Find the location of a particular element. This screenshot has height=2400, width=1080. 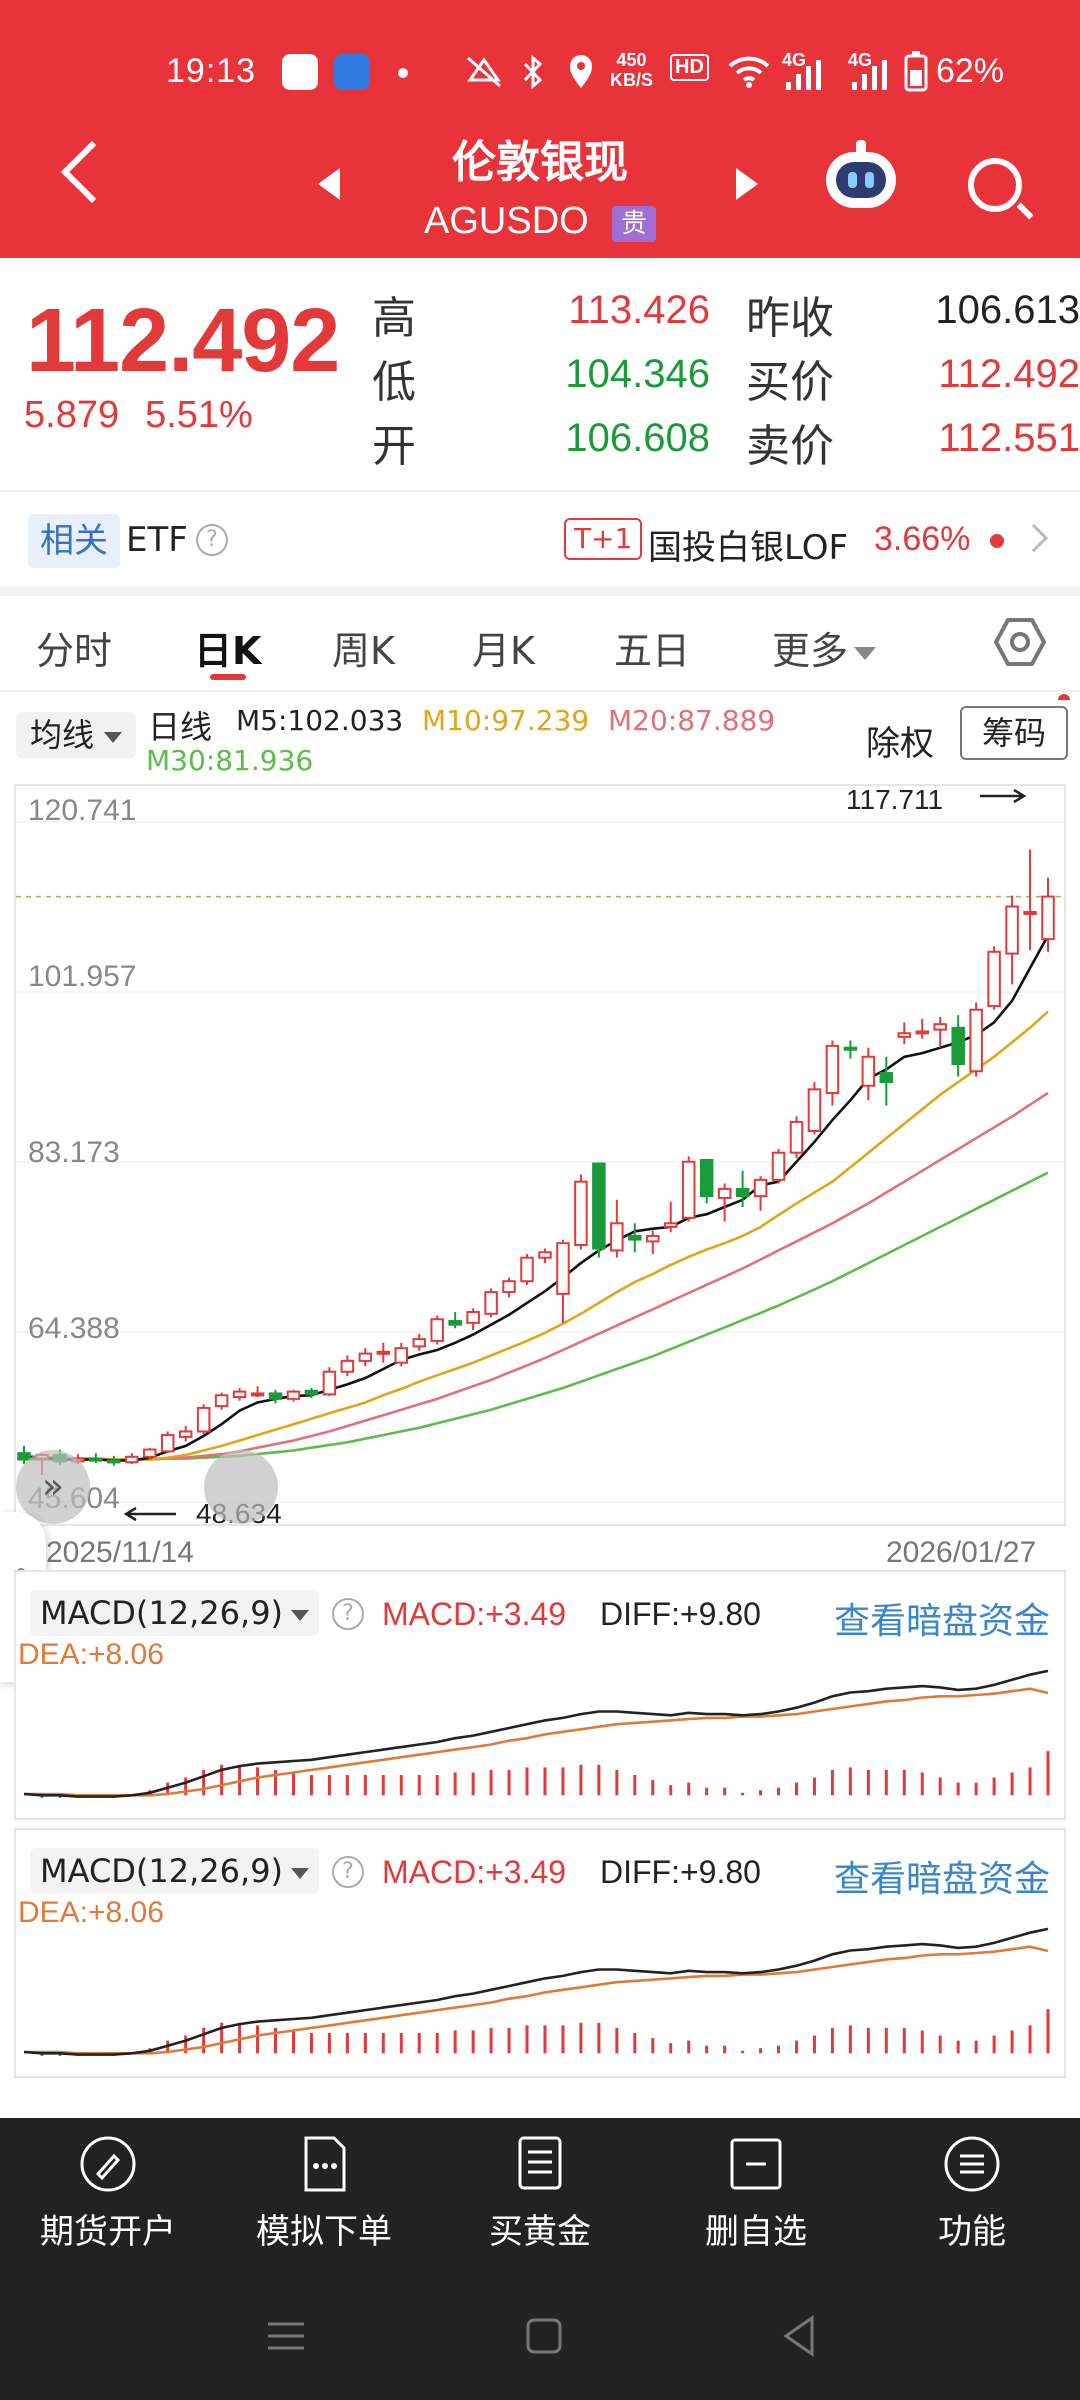

next-triangle-icon is located at coordinates (747, 184).